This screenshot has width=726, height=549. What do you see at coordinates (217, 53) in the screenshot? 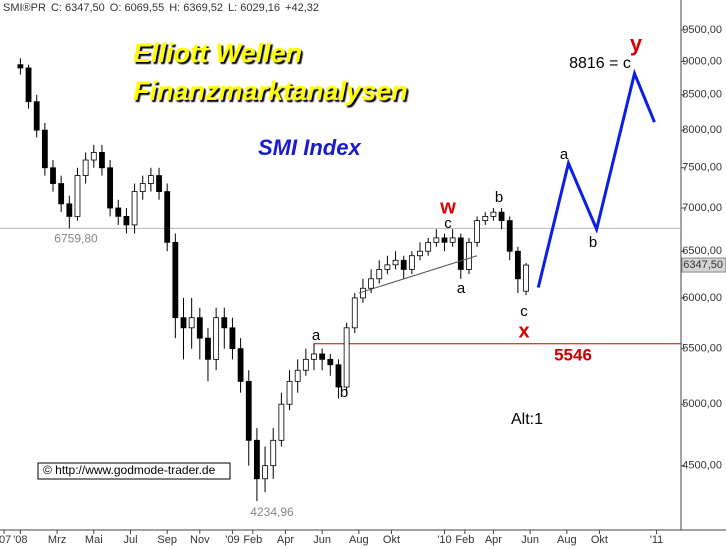
I see `chart-title: Elliott Wellen` at bounding box center [217, 53].